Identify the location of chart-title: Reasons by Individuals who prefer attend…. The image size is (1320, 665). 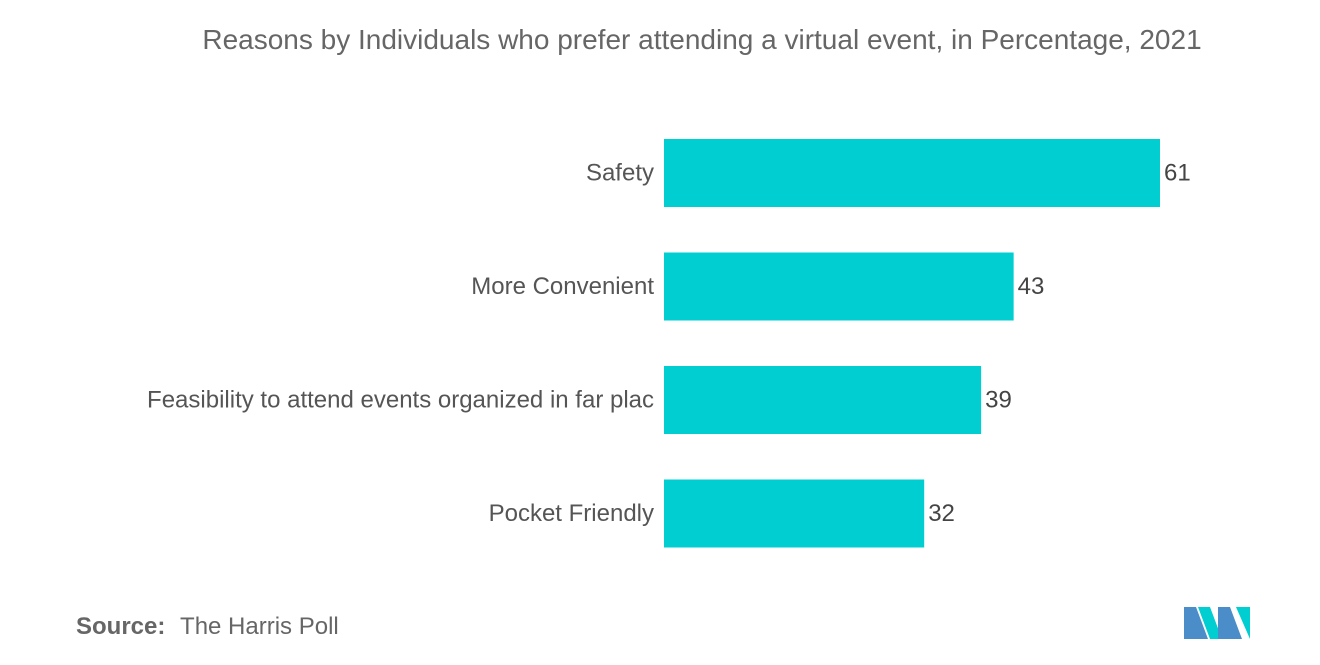
(702, 39).